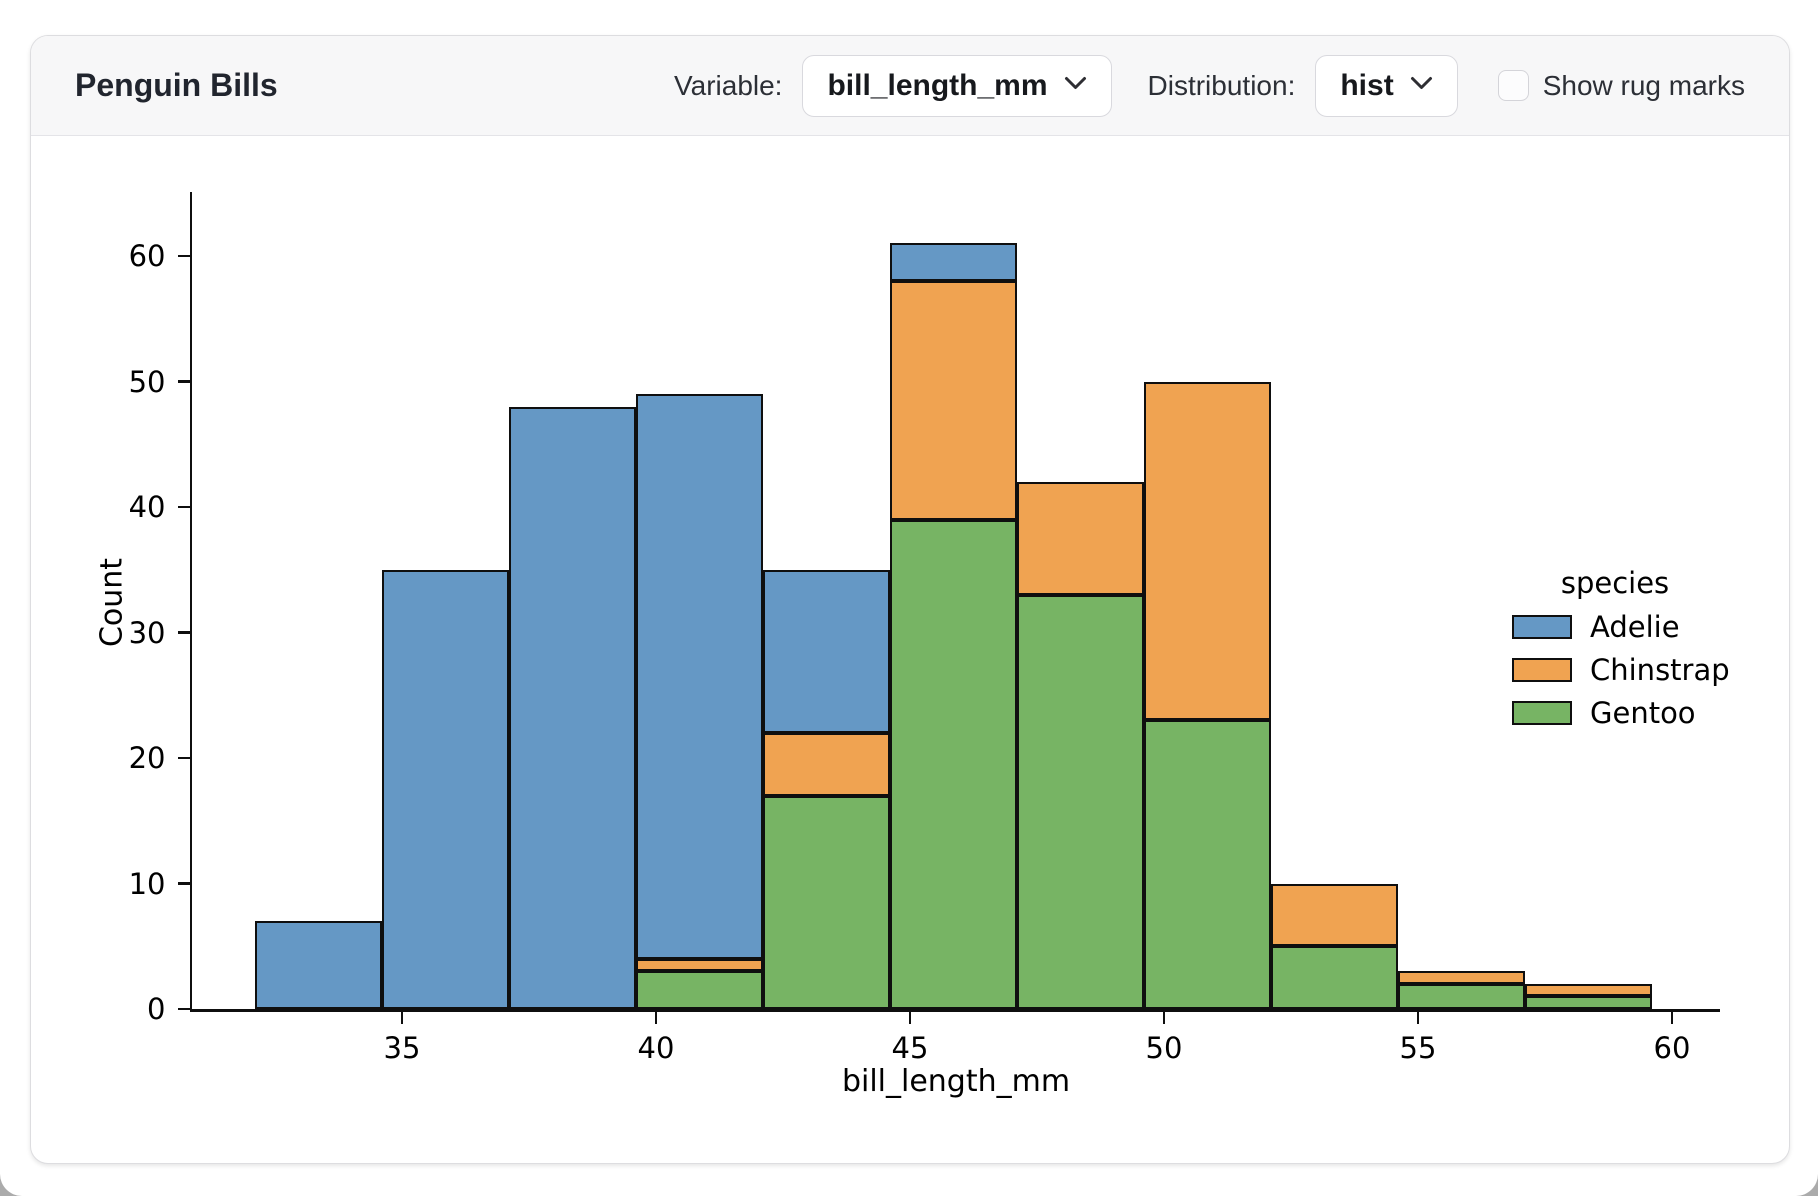  Describe the element at coordinates (1367, 85) in the screenshot. I see `distribution-select-value: hist` at that location.